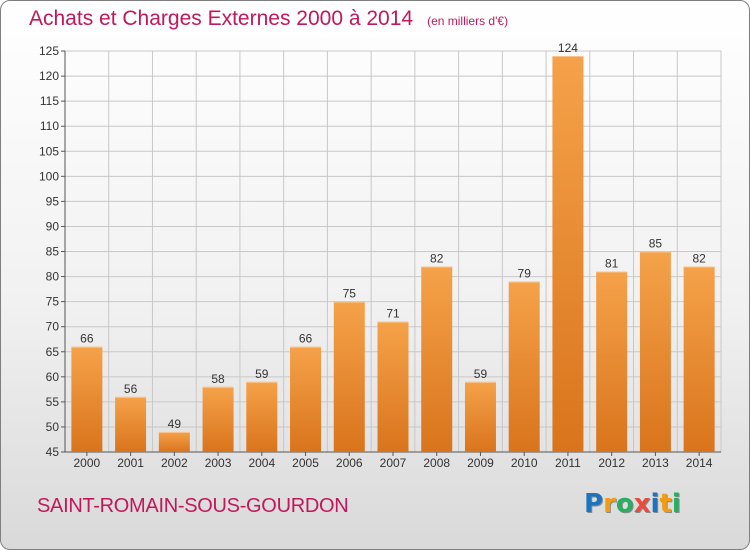 The height and width of the screenshot is (550, 750). I want to click on y-tick-label: 75, so click(53, 302).